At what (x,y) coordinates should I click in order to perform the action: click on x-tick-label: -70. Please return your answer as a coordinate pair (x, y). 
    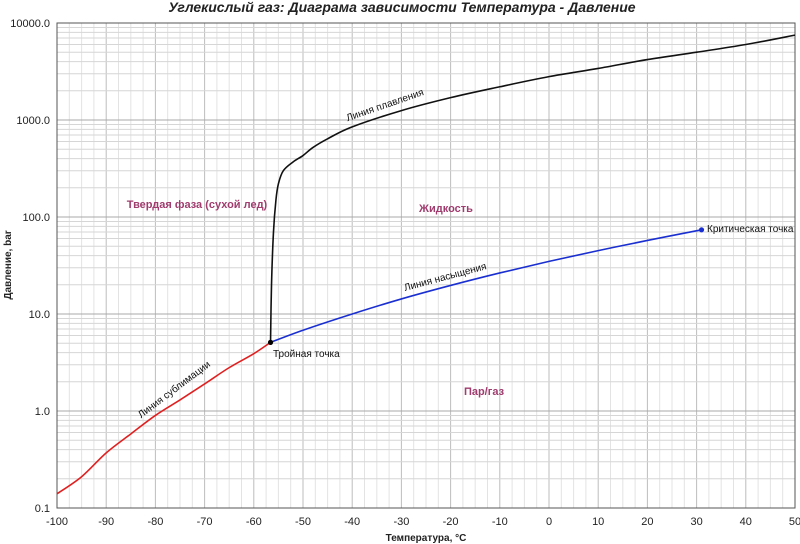
    Looking at the image, I should click on (205, 522).